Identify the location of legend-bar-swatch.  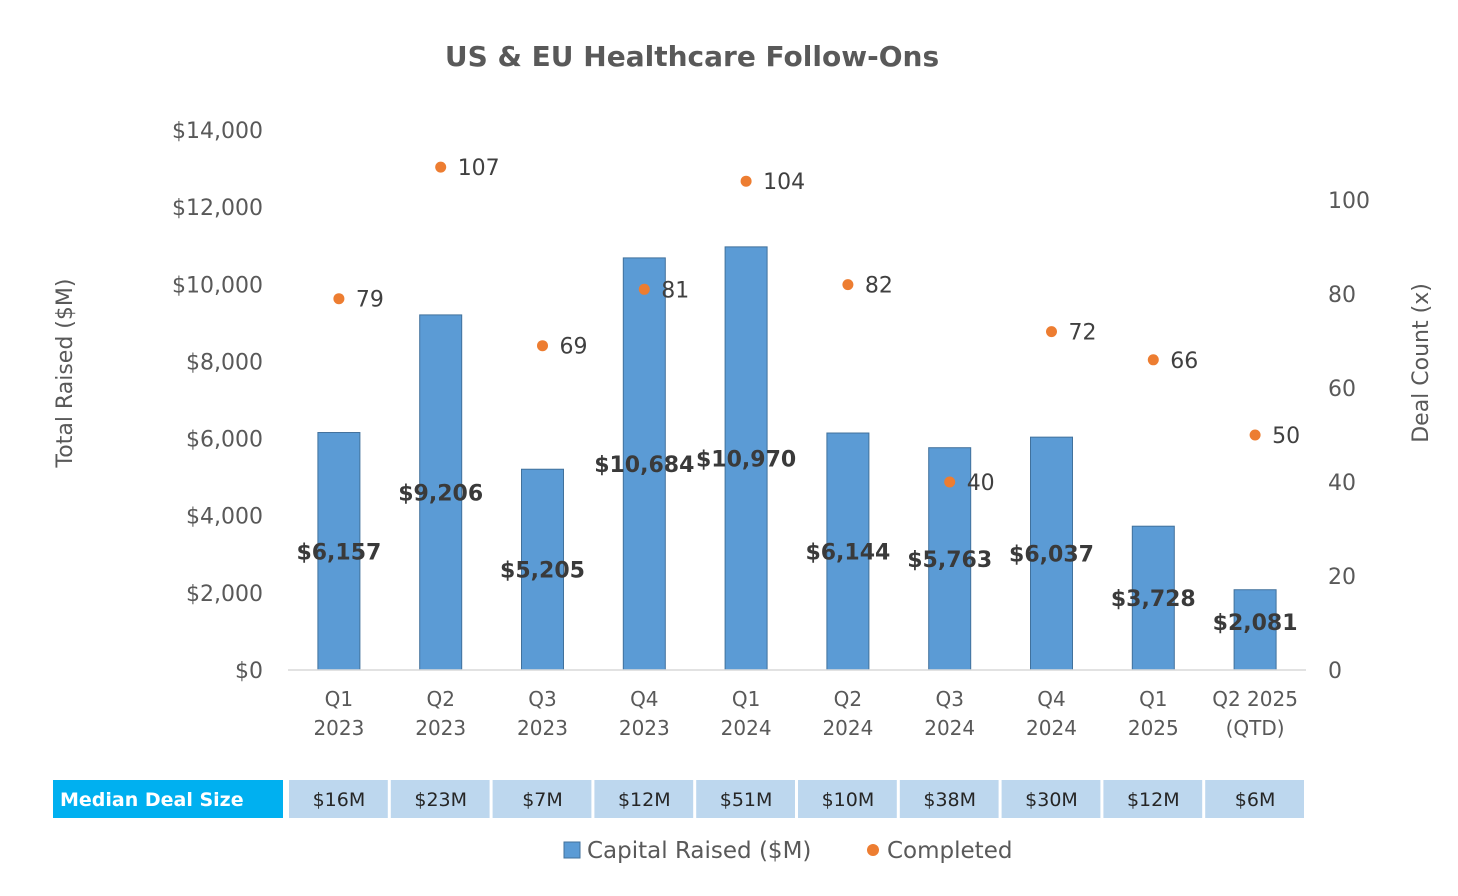
(572, 850).